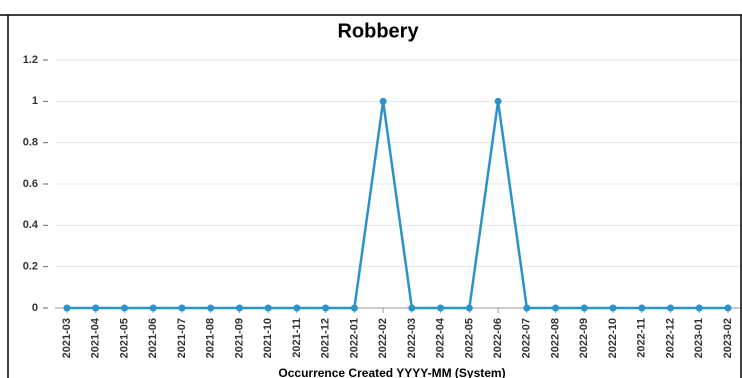 This screenshot has height=378, width=742. Describe the element at coordinates (378, 31) in the screenshot. I see `chart-title: Robbery` at that location.